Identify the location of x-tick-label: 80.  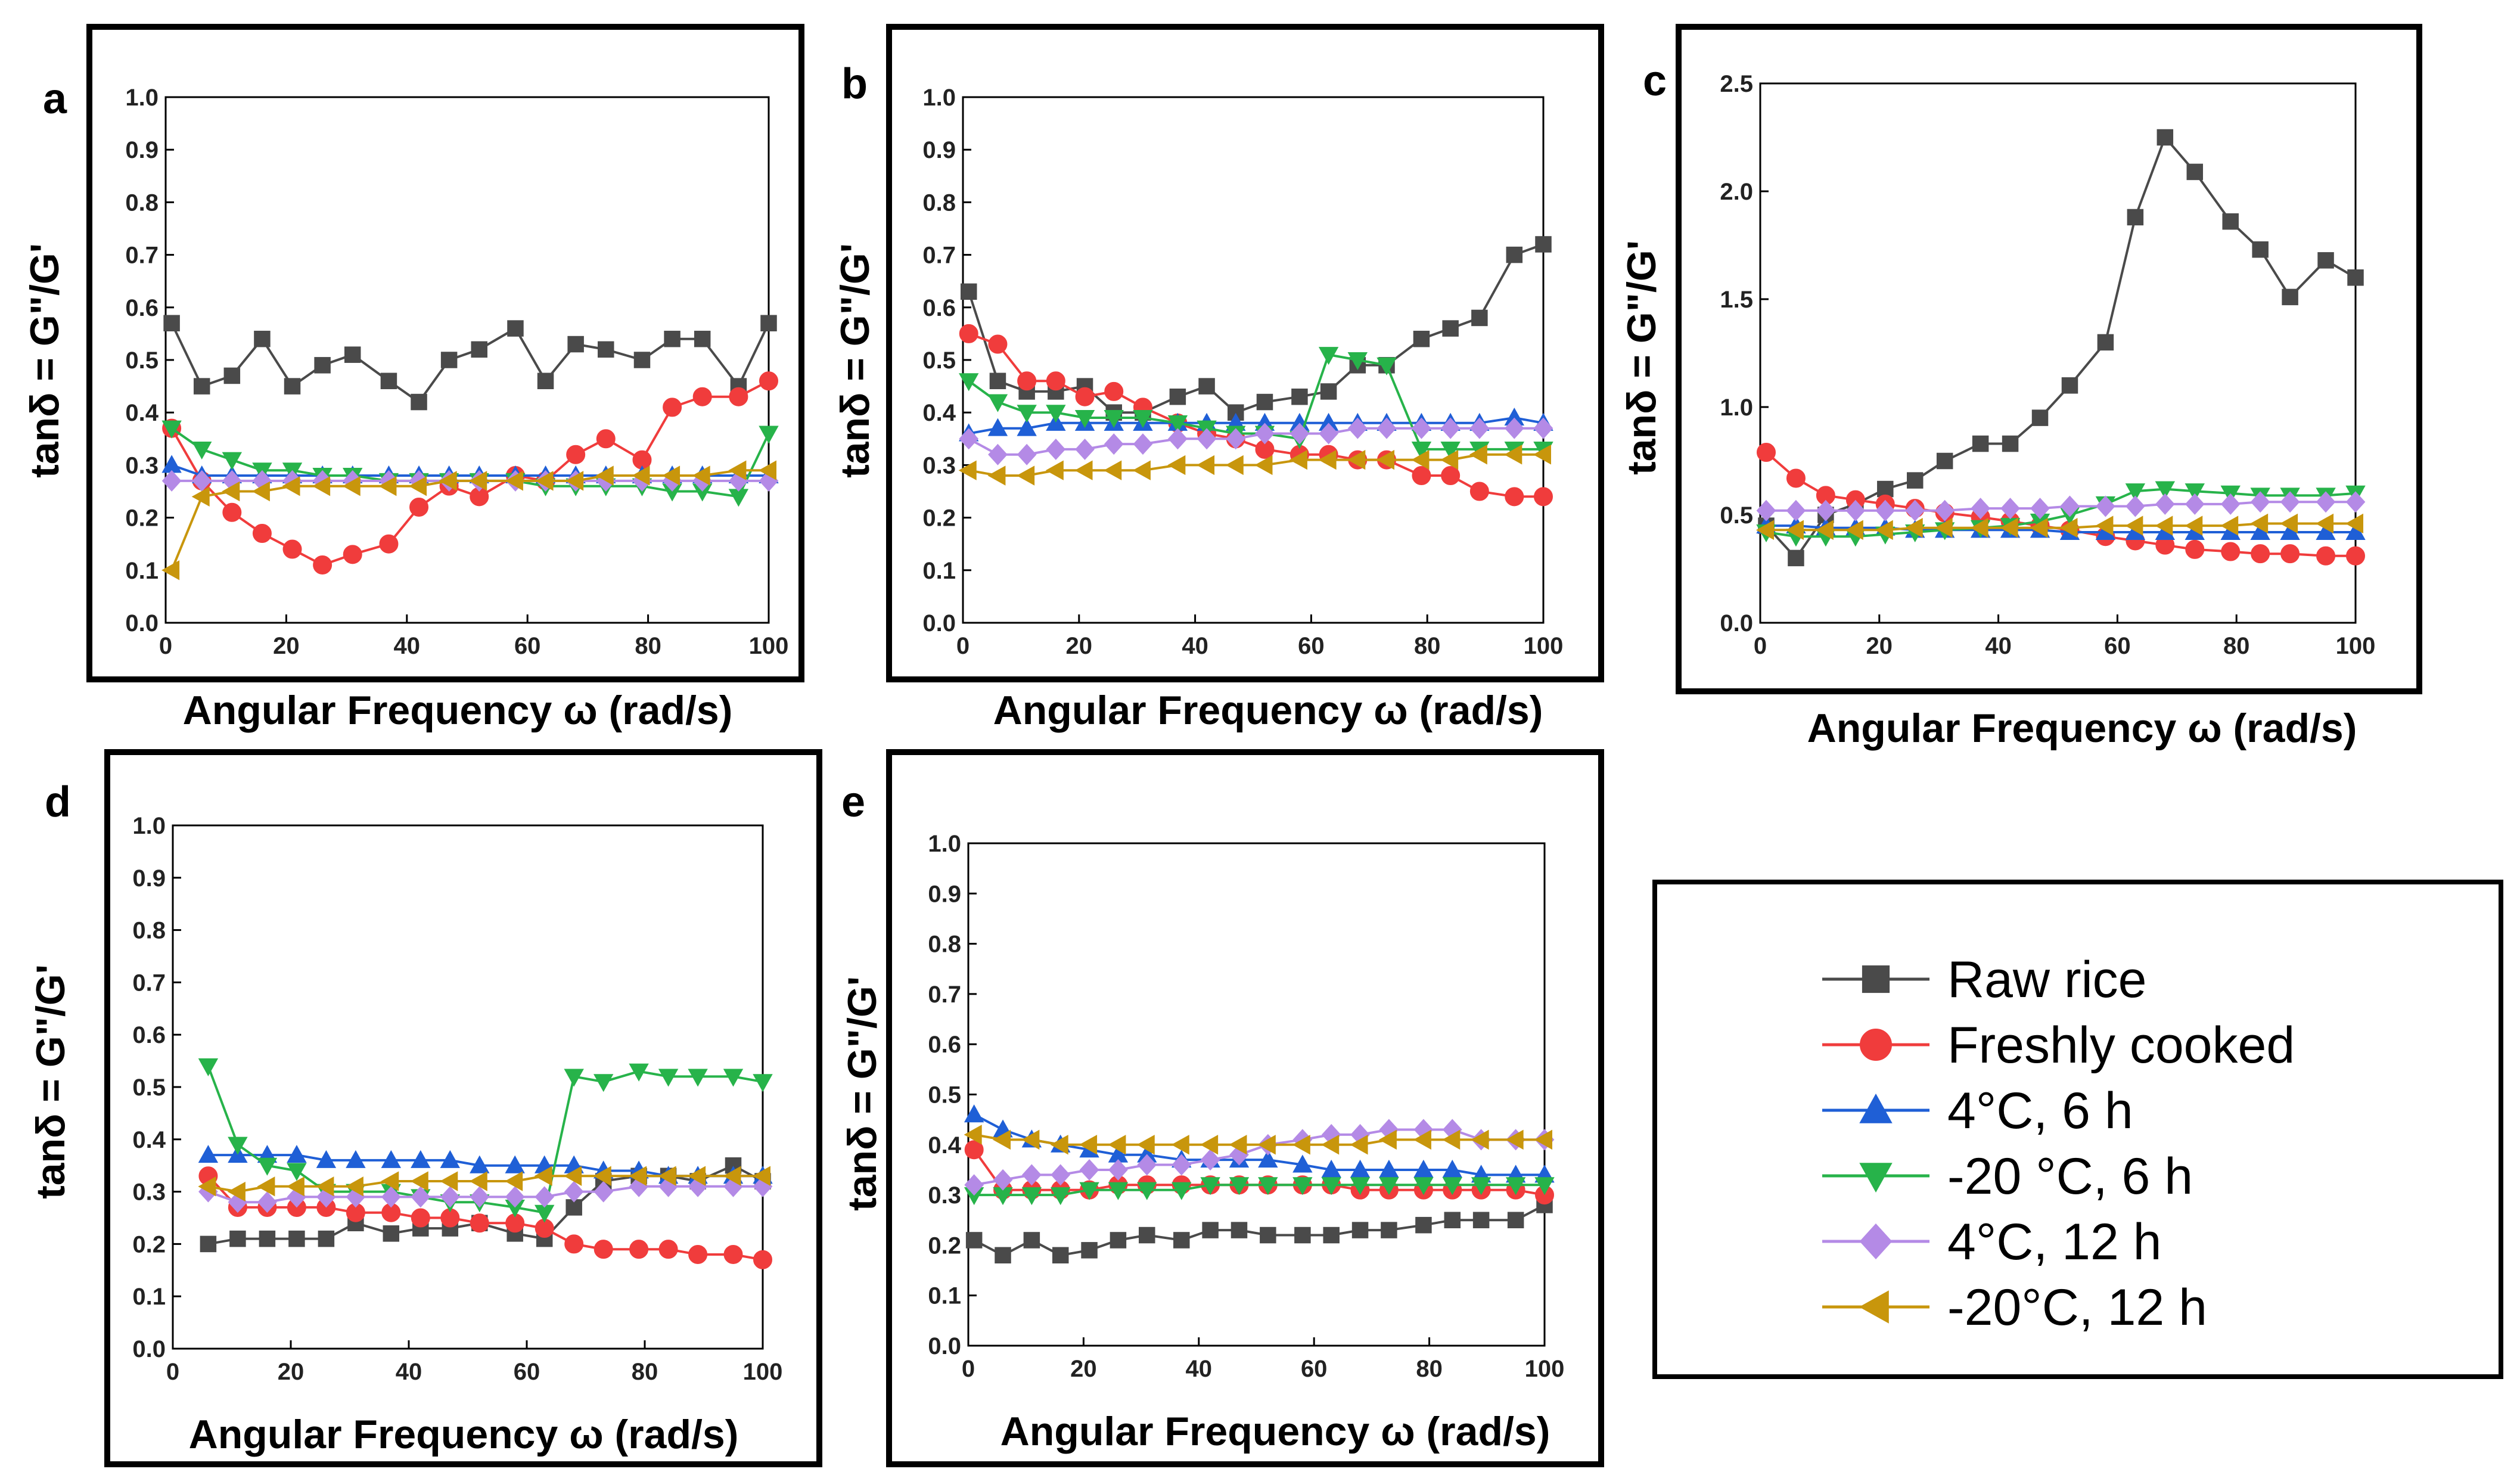
(1427, 646).